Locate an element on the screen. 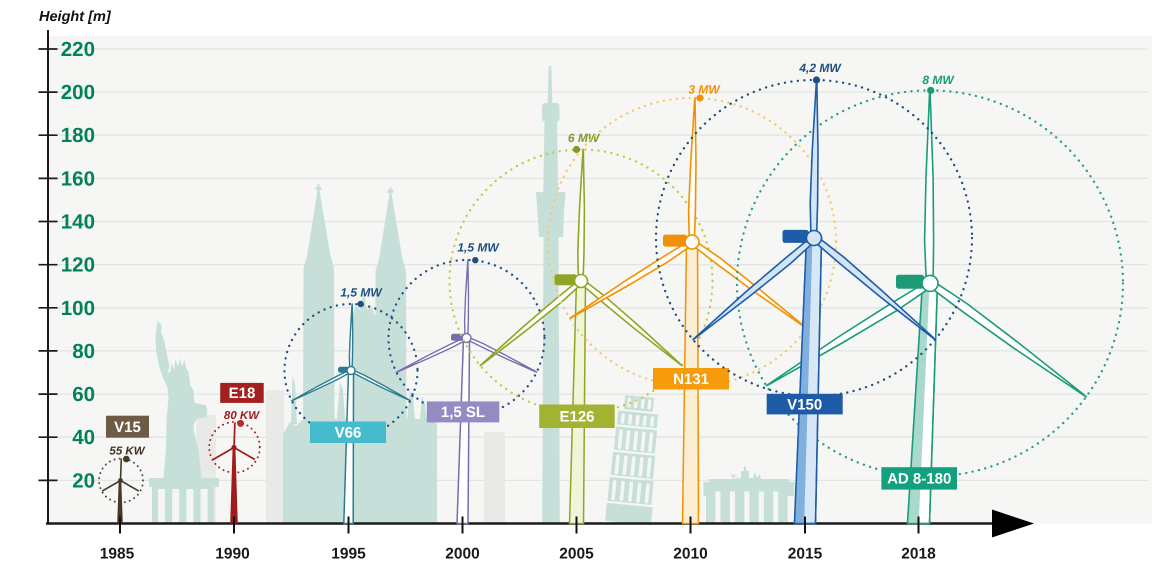 The width and height of the screenshot is (1152, 572). svg-text: V15 is located at coordinates (127, 427).